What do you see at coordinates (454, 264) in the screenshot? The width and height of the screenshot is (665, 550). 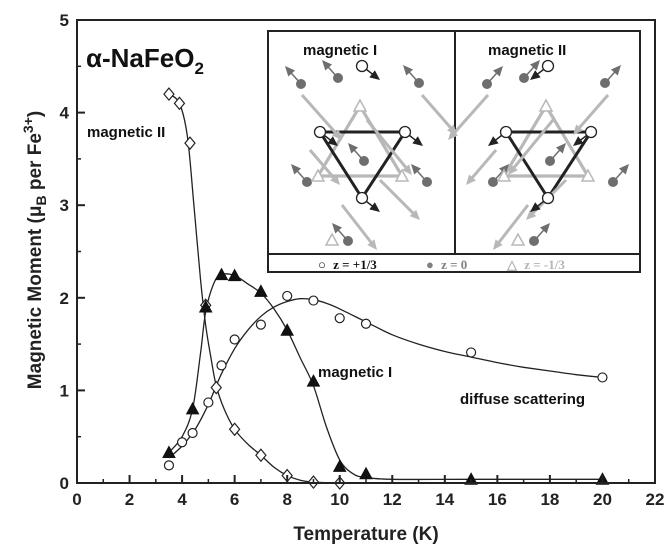 I see `legend-z-zero-label: z = 0` at bounding box center [454, 264].